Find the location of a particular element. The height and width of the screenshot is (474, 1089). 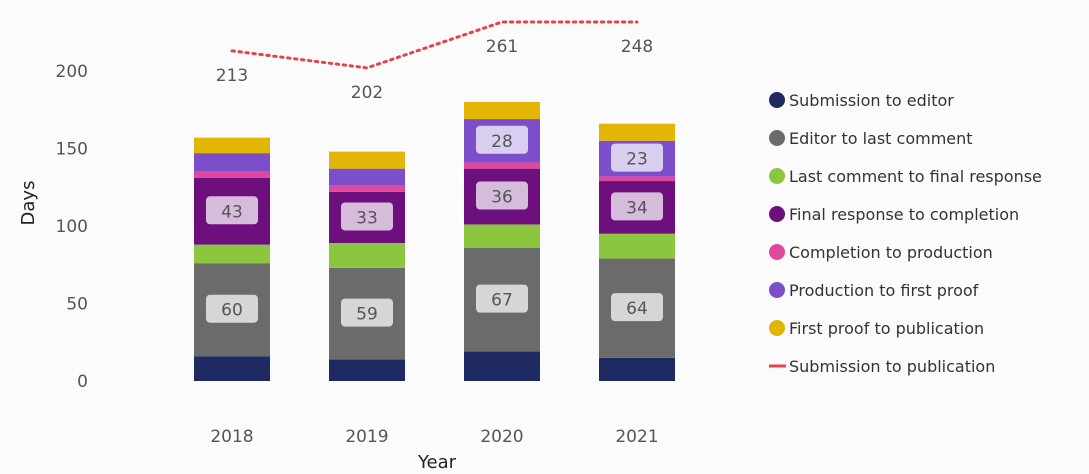

legend-label: Last comment to final response is located at coordinates (915, 176).